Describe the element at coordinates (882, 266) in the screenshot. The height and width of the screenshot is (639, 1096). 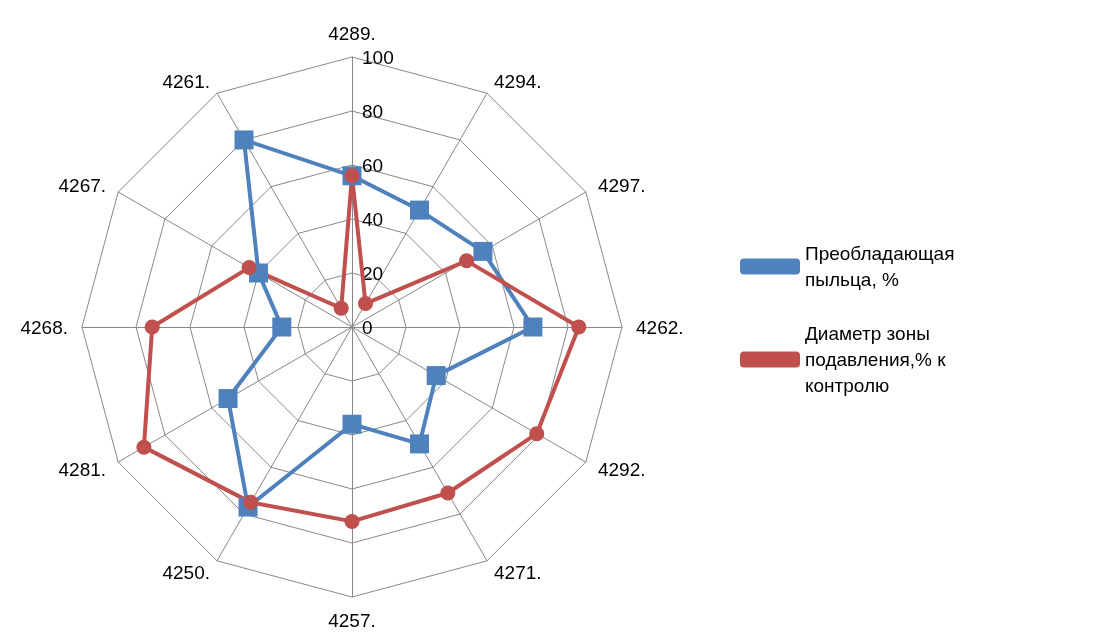
I see `legend-label: Преобладающая пыльца, %` at that location.